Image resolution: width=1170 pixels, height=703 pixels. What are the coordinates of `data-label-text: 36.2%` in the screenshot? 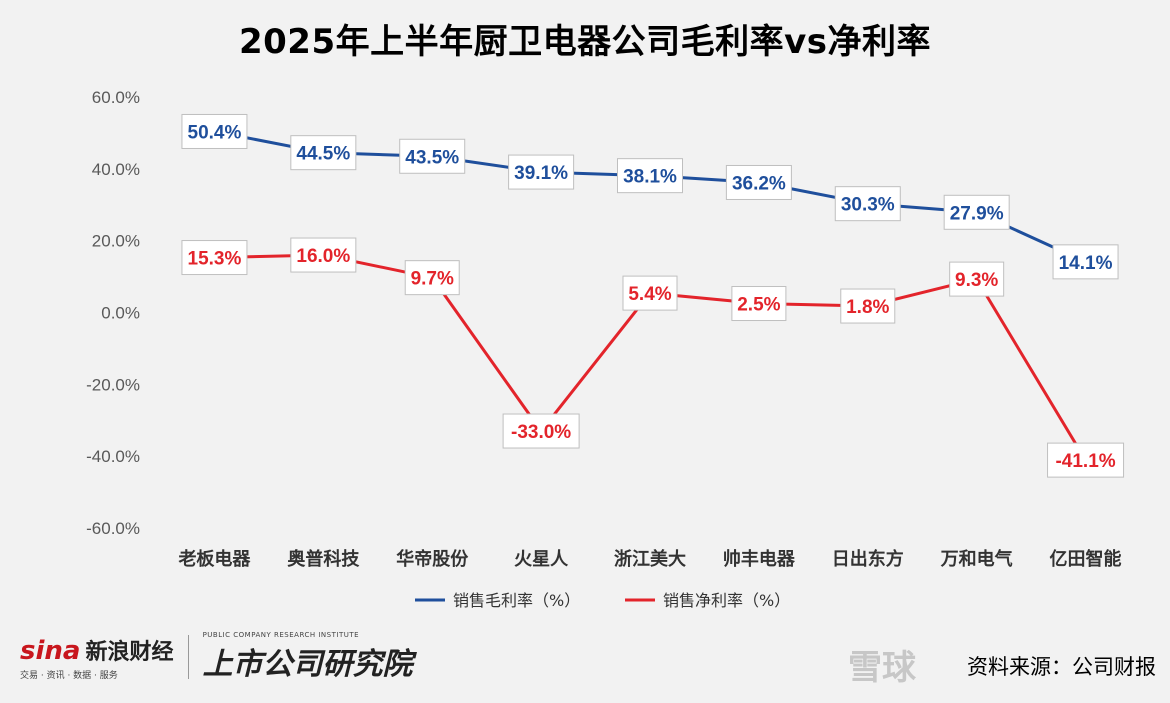 It's located at (759, 183).